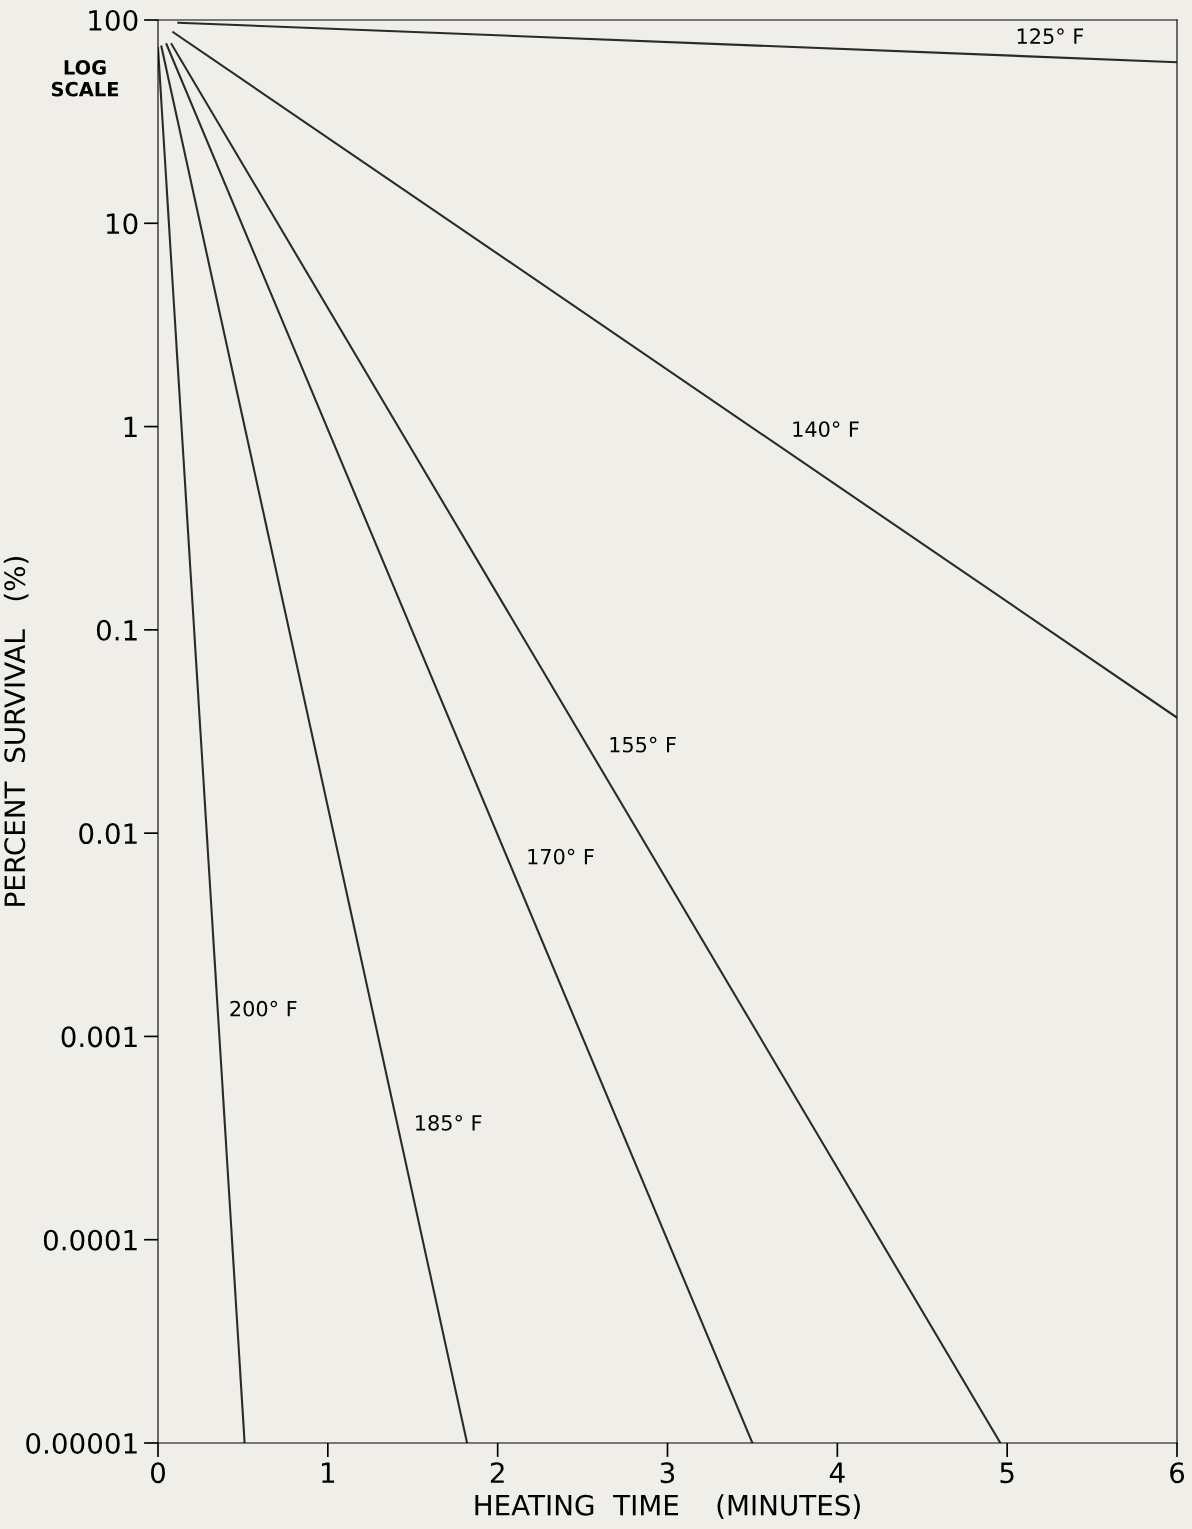 The width and height of the screenshot is (1192, 1529). What do you see at coordinates (122, 224) in the screenshot?
I see `y-tick-label: 10` at bounding box center [122, 224].